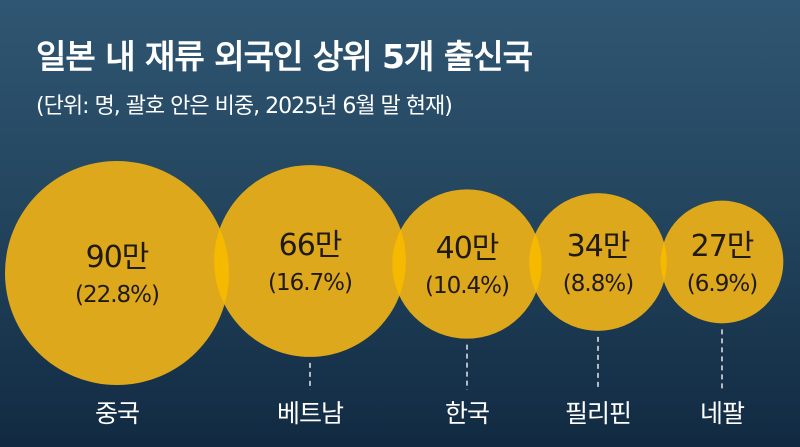 The width and height of the screenshot is (800, 447). What do you see at coordinates (598, 246) in the screenshot?
I see `value-label: 34만` at bounding box center [598, 246].